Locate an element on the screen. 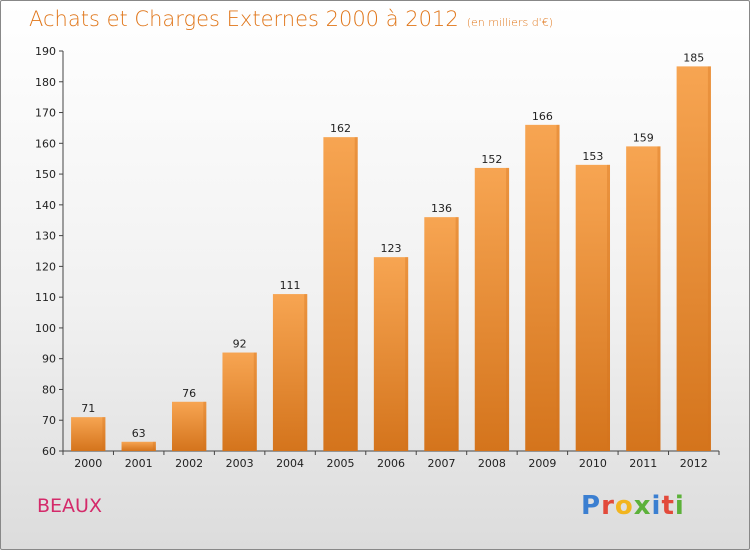 The width and height of the screenshot is (750, 550). data-label: 63 is located at coordinates (139, 433).